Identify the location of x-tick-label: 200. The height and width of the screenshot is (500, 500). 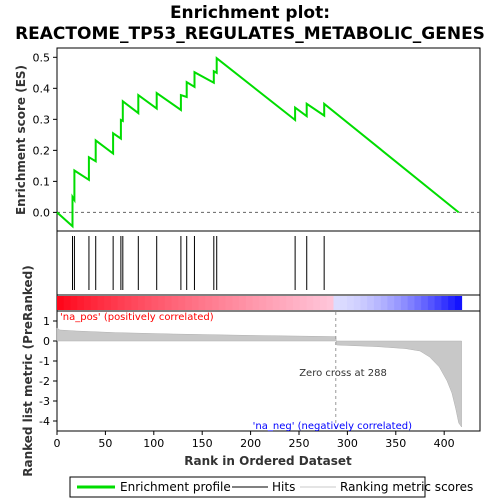
(250, 443).